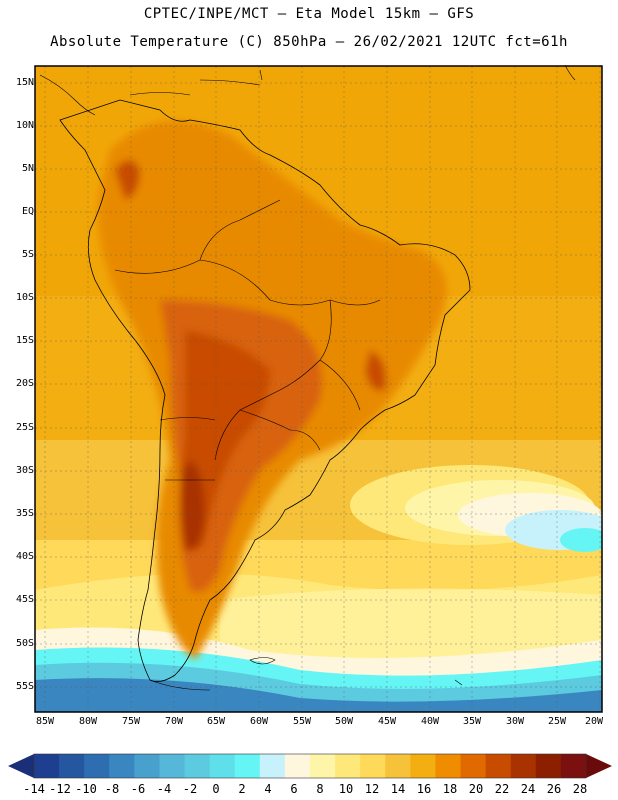 Image resolution: width=618 pixels, height=800 pixels. Describe the element at coordinates (86, 789) in the screenshot. I see `colorbar-tick-label: -10` at that location.